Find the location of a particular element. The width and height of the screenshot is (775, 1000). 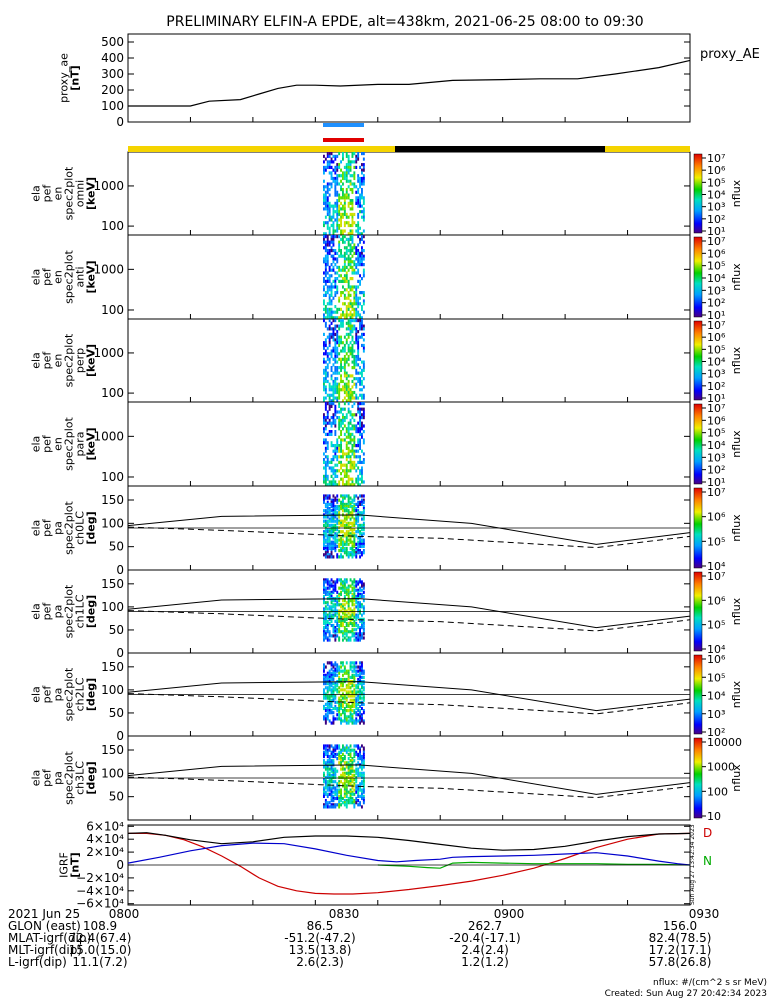

cbar-tick-label: 10⁶ is located at coordinates (716, 253).